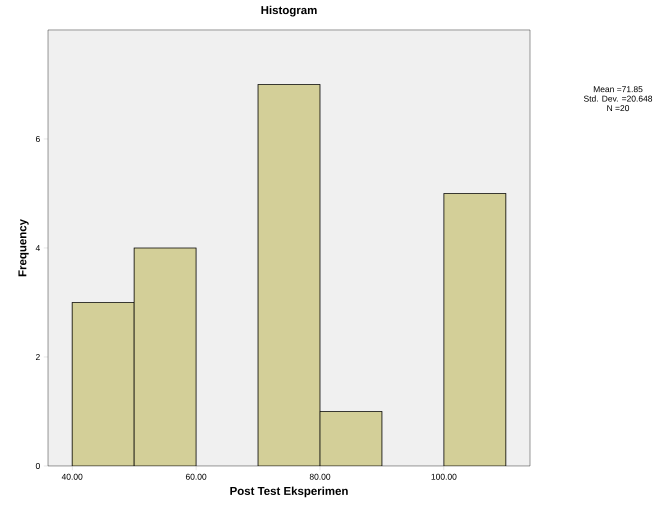 This screenshot has height=523, width=668. I want to click on x-axis-title: Post Test Eksperimen, so click(289, 492).